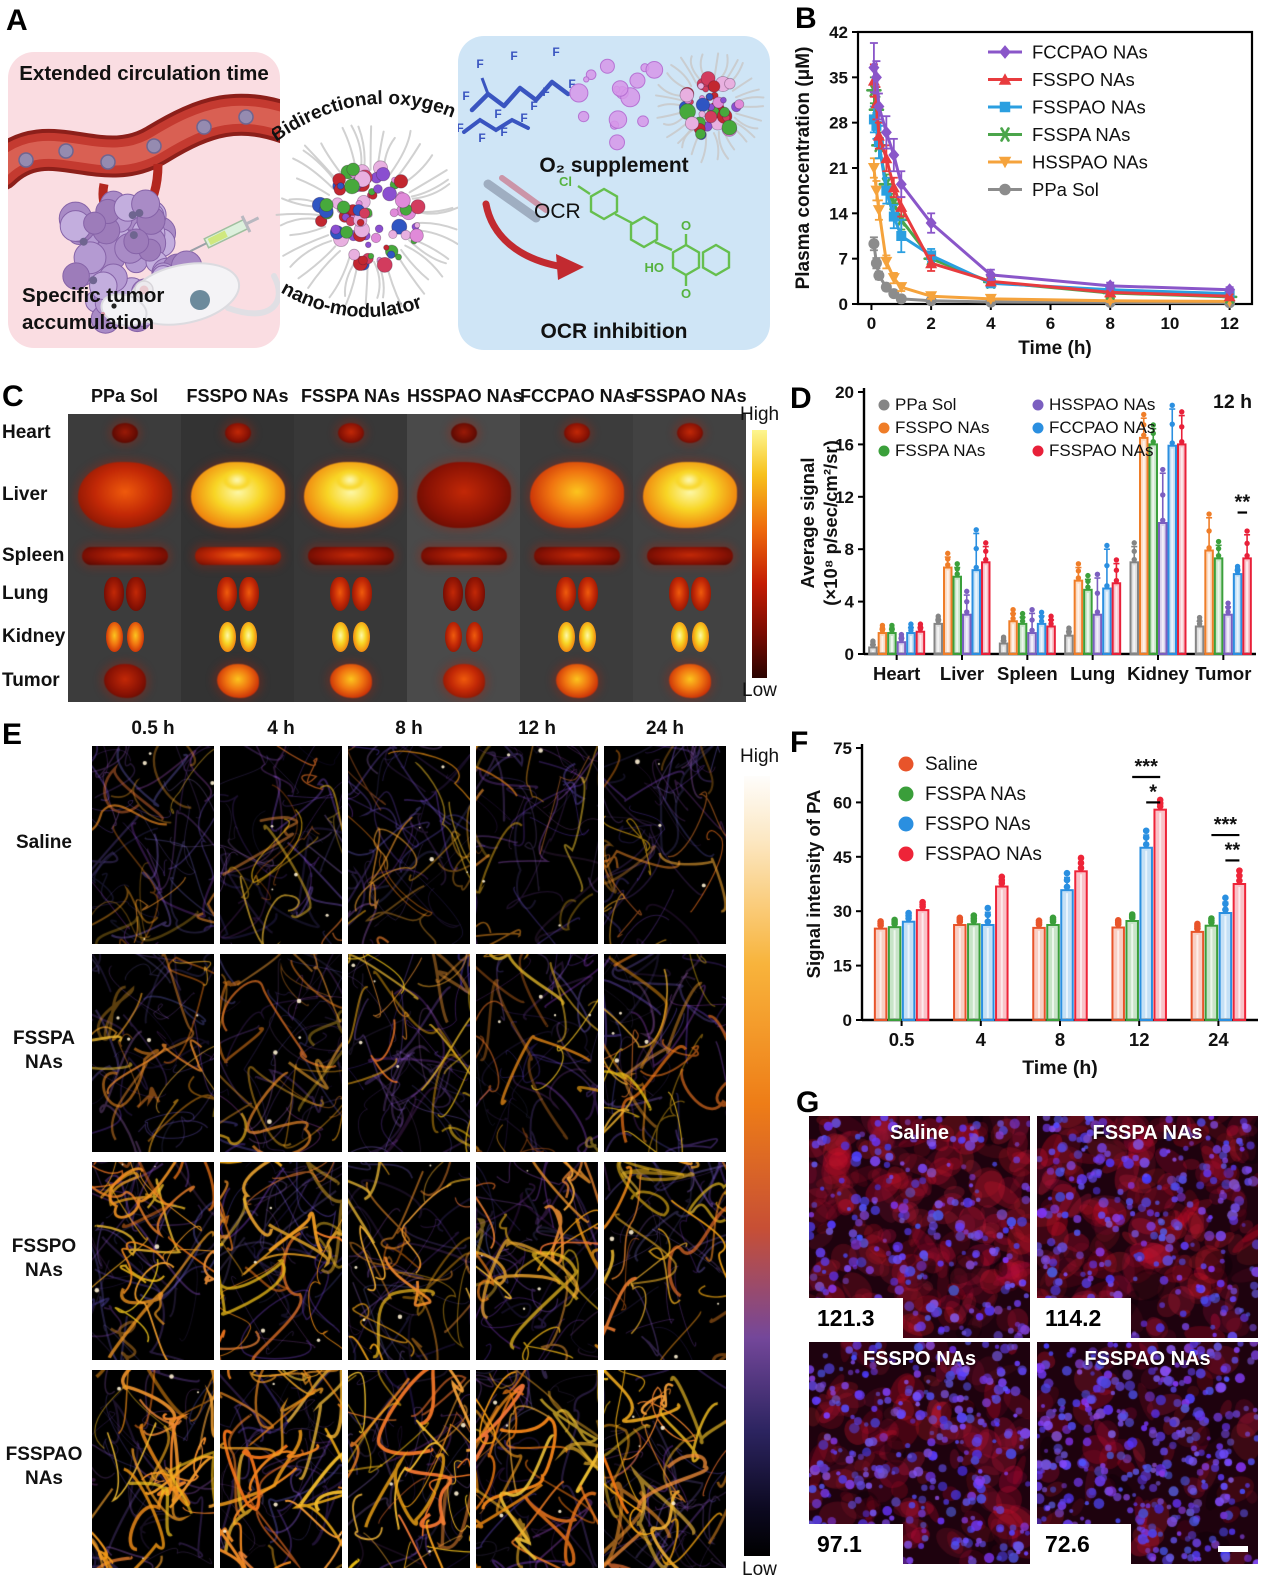 The width and height of the screenshot is (1268, 1581). Describe the element at coordinates (614, 165) in the screenshot. I see `o2-supplement-label: O₂ supplement` at that location.